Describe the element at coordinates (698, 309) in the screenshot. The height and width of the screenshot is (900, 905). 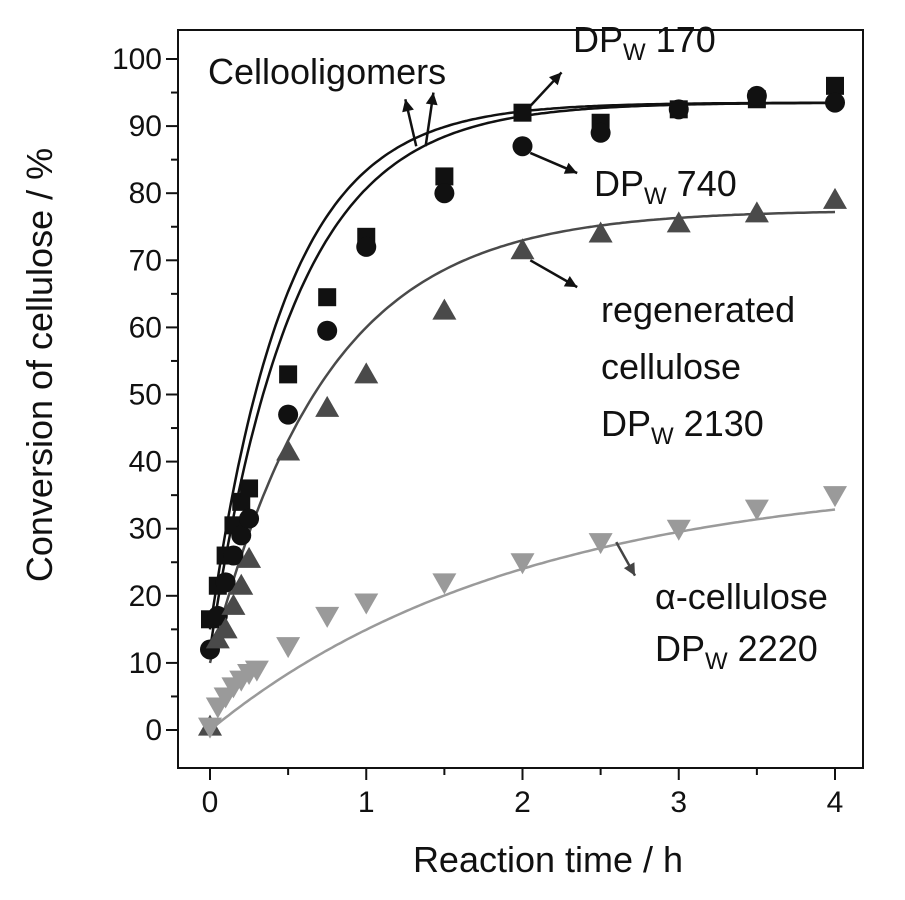
I see `annotation-regen: regenerated` at that location.